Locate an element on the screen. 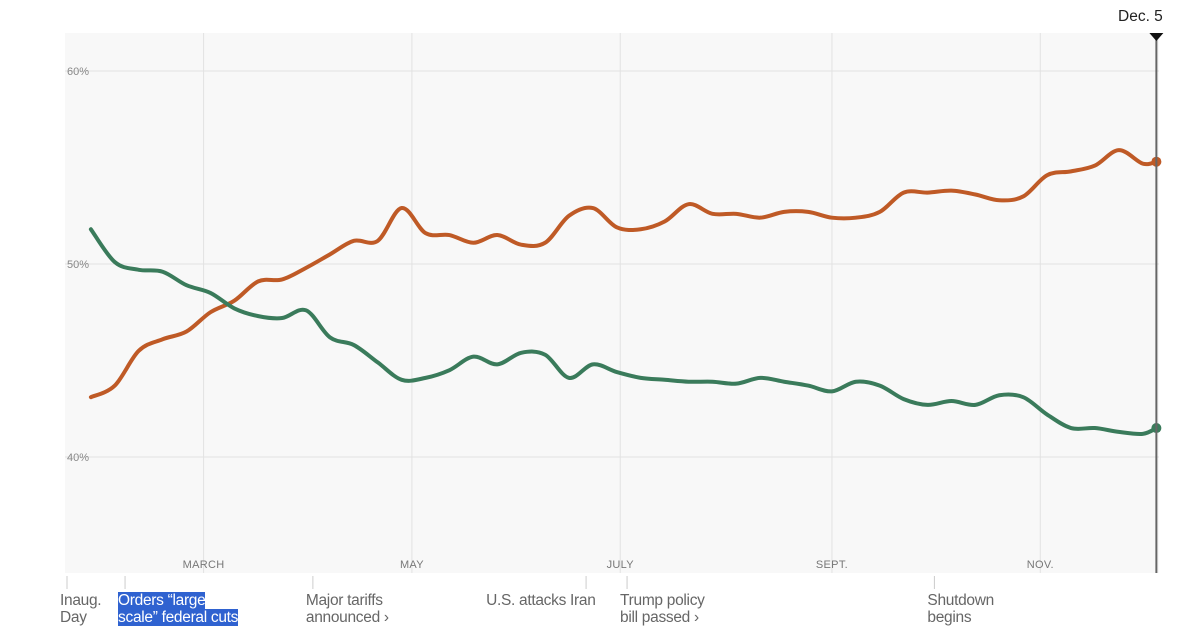 The width and height of the screenshot is (1200, 633). annotation-text: begins is located at coordinates (949, 617).